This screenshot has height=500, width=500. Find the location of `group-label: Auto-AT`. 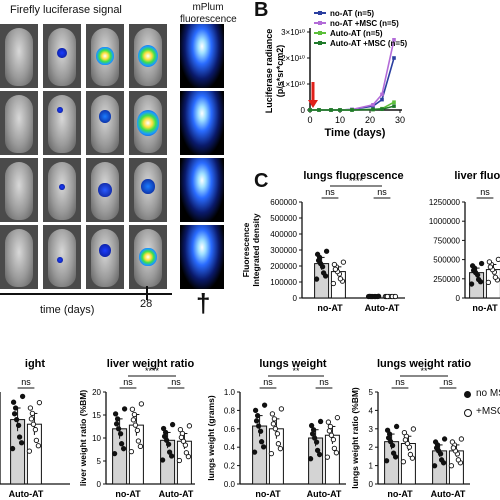

group-label: Auto-AT is located at coordinates (176, 494).